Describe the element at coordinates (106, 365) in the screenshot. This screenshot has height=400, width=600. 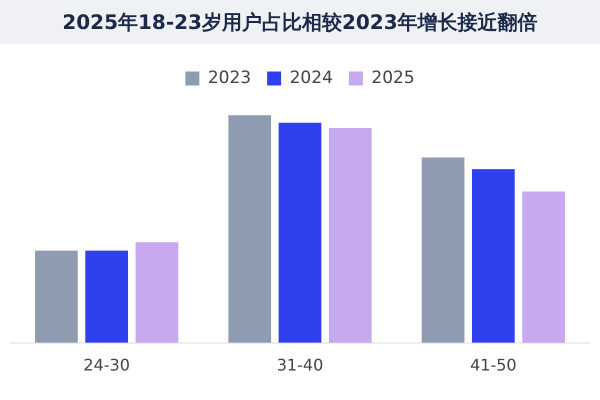
I see `x-tick-label: 24-30` at that location.